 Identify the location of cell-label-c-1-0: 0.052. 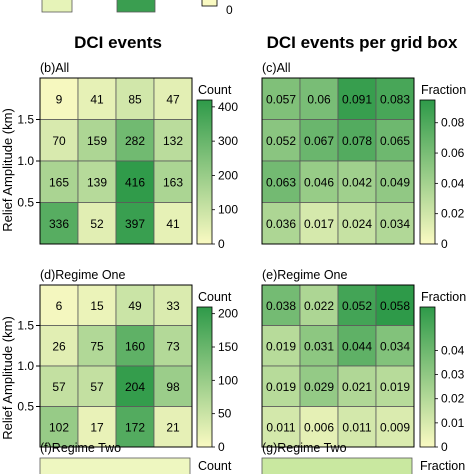
(281, 141).